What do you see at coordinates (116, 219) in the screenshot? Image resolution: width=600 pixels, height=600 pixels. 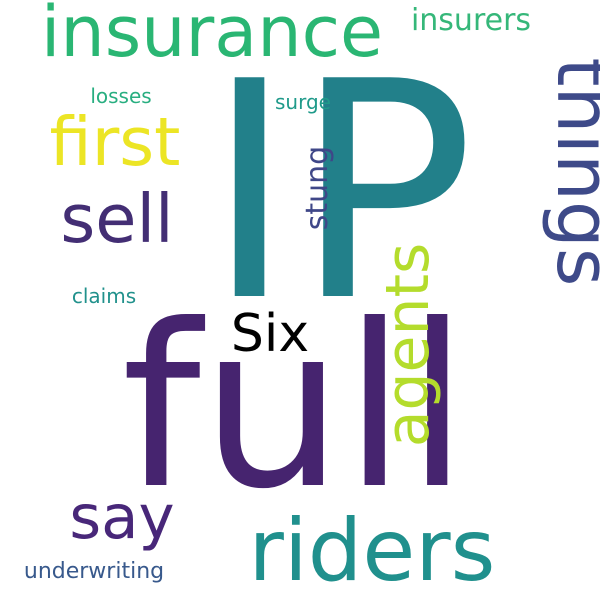 I see `word-sell: sell` at bounding box center [116, 219].